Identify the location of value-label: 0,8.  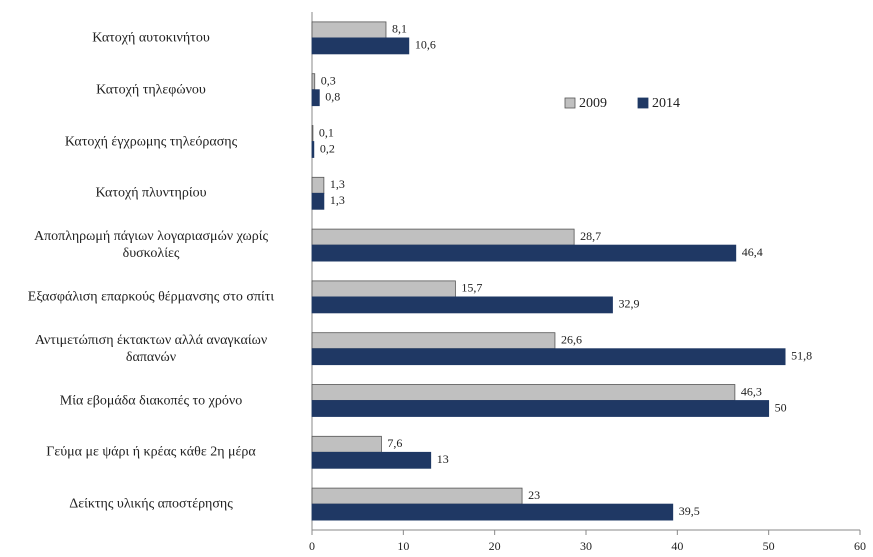
(332, 96).